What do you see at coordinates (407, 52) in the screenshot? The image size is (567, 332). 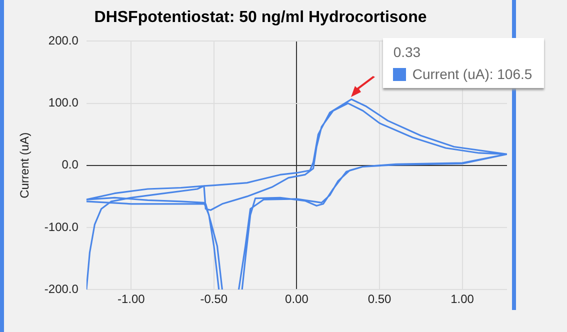 I see `annotation: 0.33` at bounding box center [407, 52].